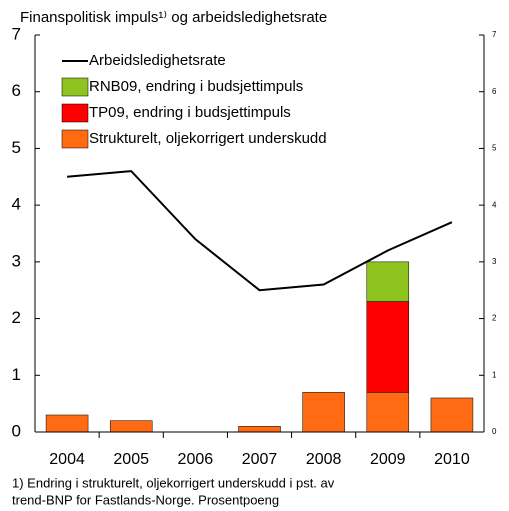  What do you see at coordinates (494, 318) in the screenshot?
I see `y2-tick-label: 2` at bounding box center [494, 318].